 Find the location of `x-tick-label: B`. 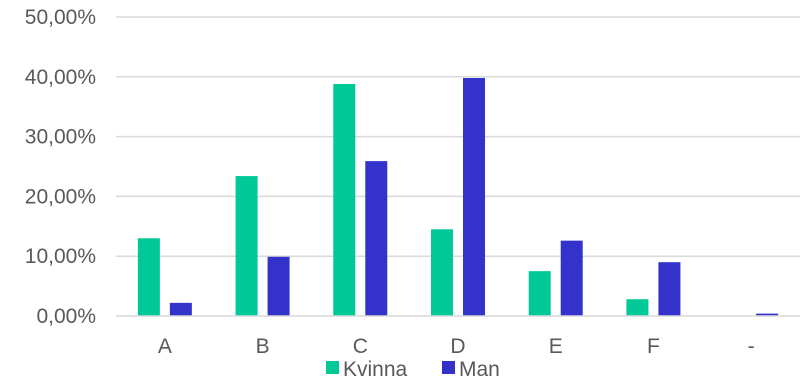

x-tick-label: B is located at coordinates (263, 346).